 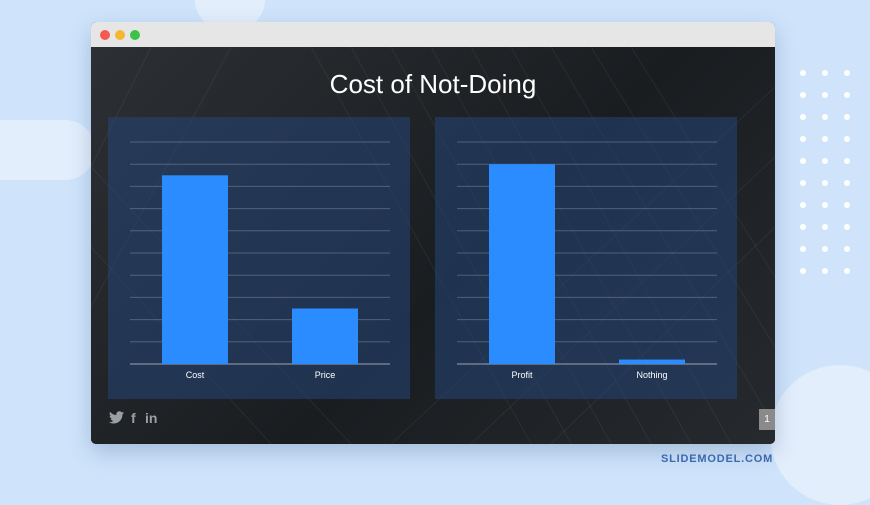 What do you see at coordinates (652, 361) in the screenshot?
I see `bar-nothing` at bounding box center [652, 361].